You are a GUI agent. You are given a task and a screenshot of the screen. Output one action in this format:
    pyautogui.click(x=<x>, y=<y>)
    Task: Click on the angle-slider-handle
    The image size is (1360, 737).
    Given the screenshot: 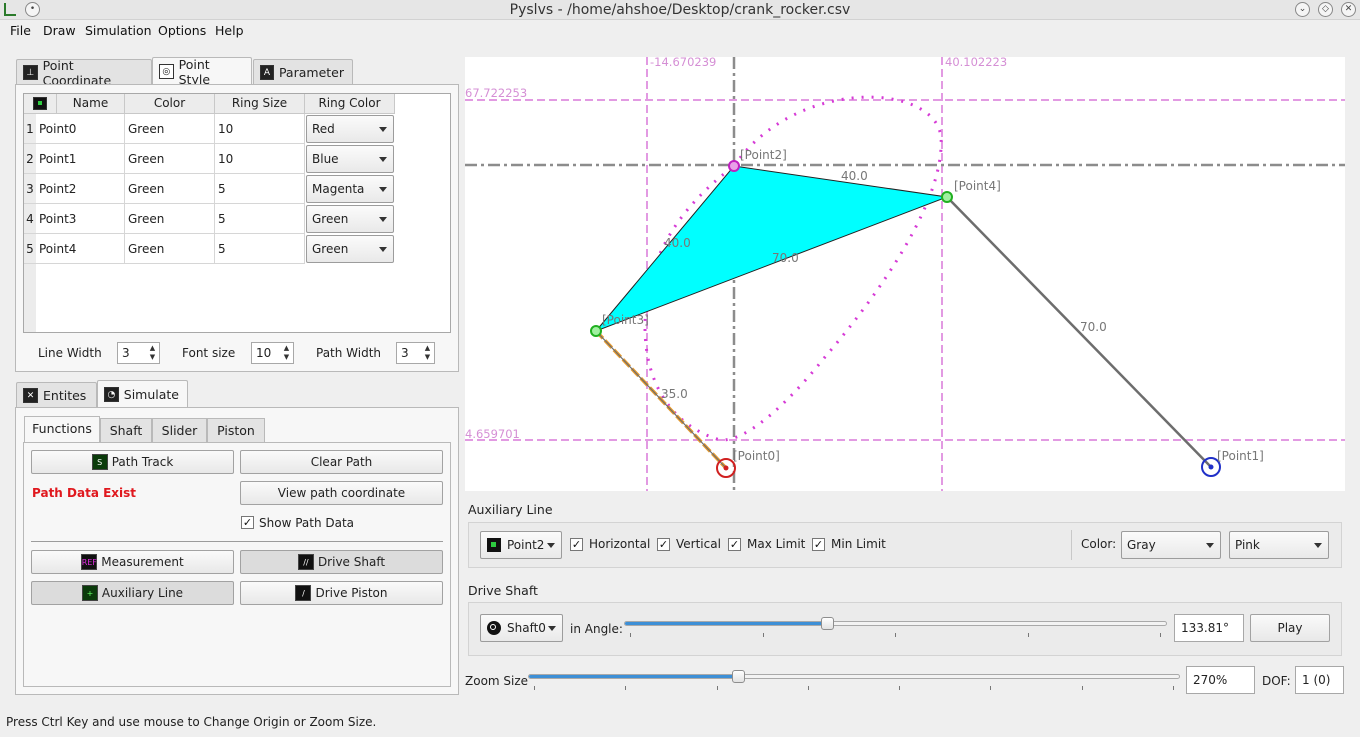 What is the action you would take?
    pyautogui.click(x=827, y=623)
    